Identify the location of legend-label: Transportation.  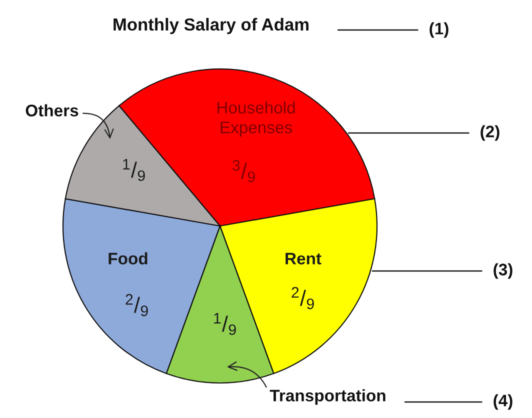
(328, 397).